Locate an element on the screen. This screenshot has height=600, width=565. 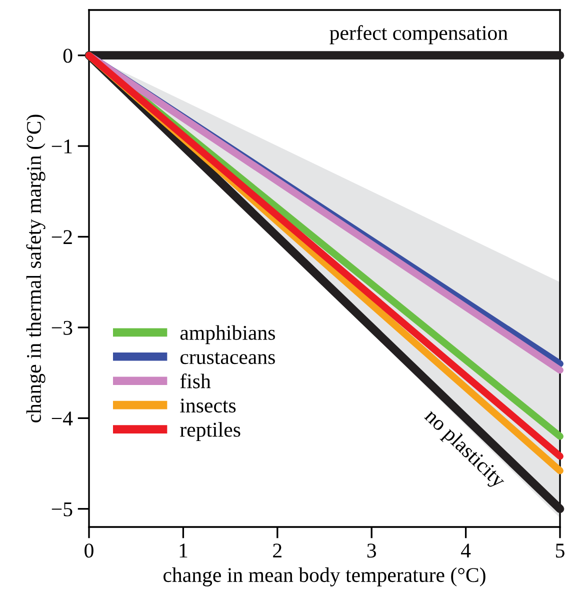
y-axis-title: change in thermal safety margin (°C) is located at coordinates (36, 268).